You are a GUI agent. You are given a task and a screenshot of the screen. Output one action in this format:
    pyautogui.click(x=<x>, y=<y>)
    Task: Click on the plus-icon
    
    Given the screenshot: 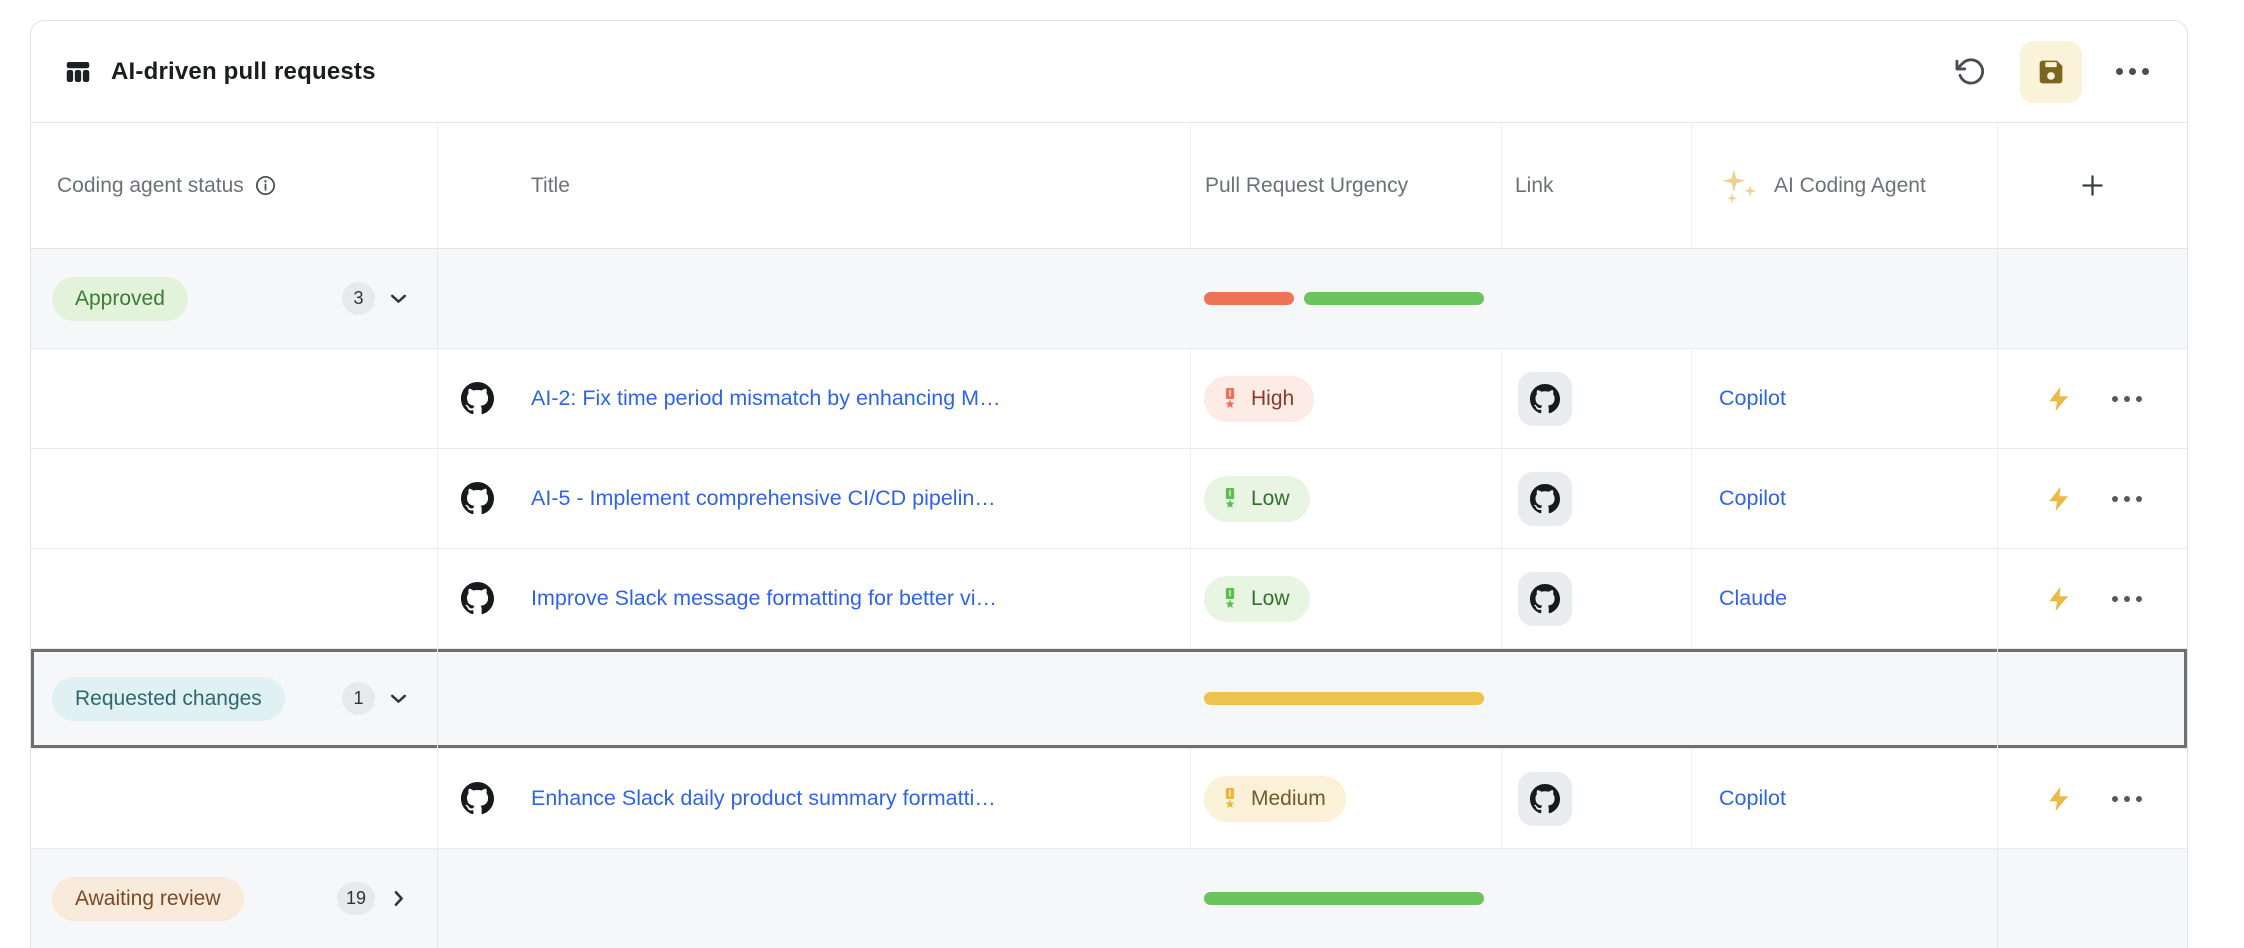 What is the action you would take?
    pyautogui.click(x=2092, y=185)
    